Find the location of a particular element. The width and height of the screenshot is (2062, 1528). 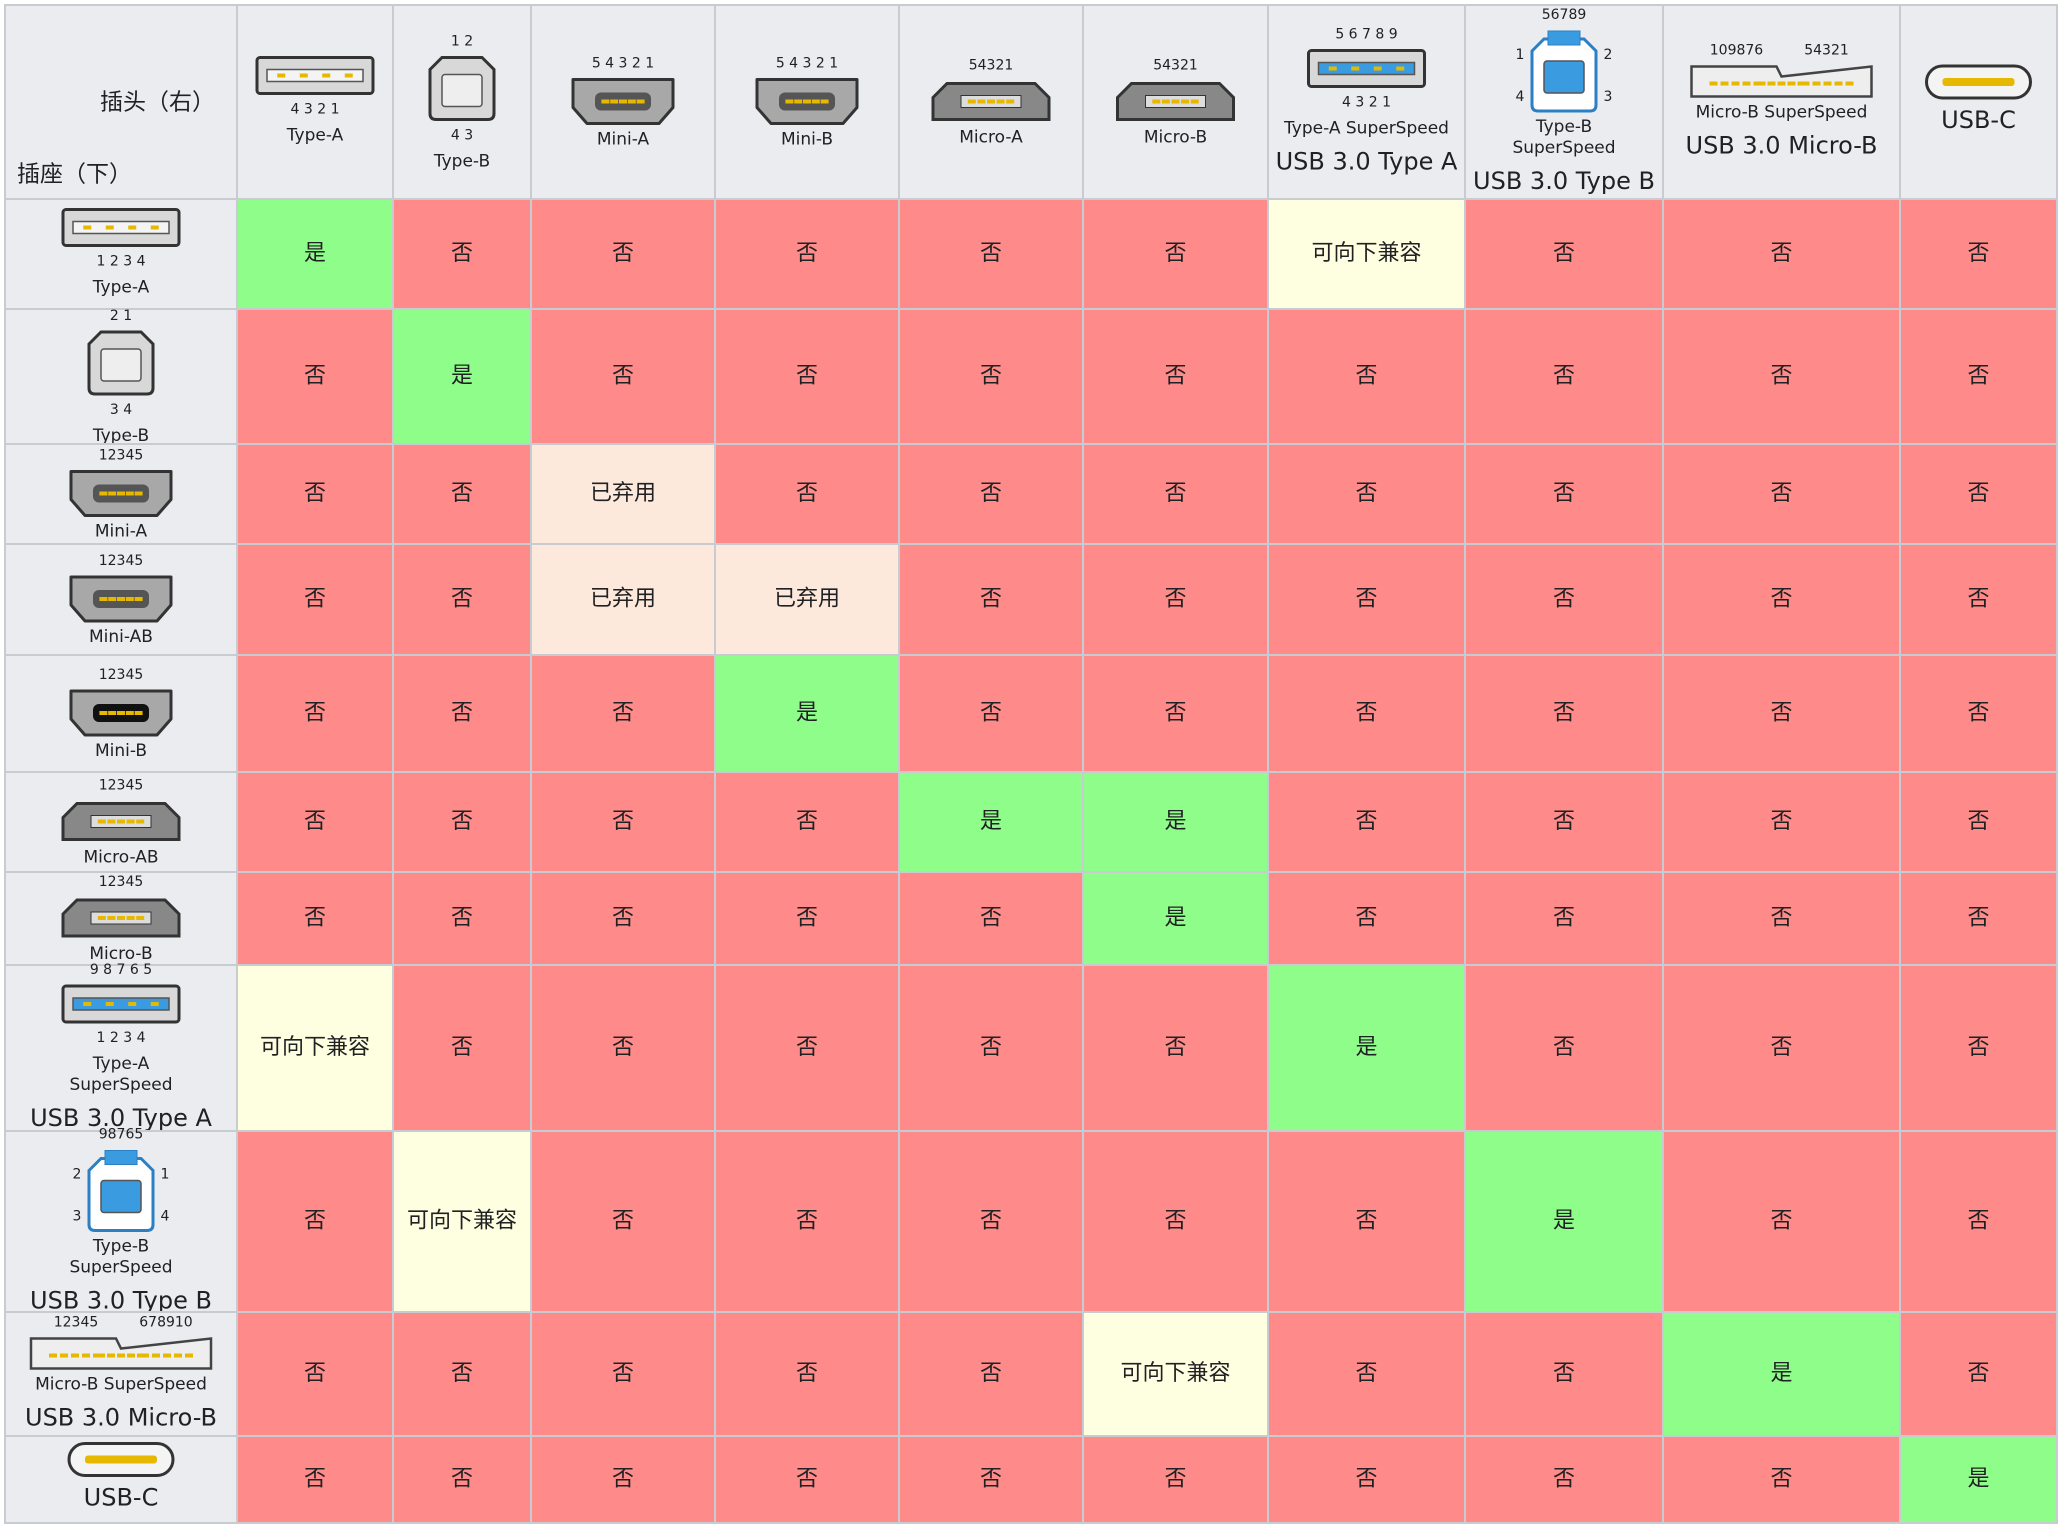

plug-tongue is located at coordinates (315, 75).